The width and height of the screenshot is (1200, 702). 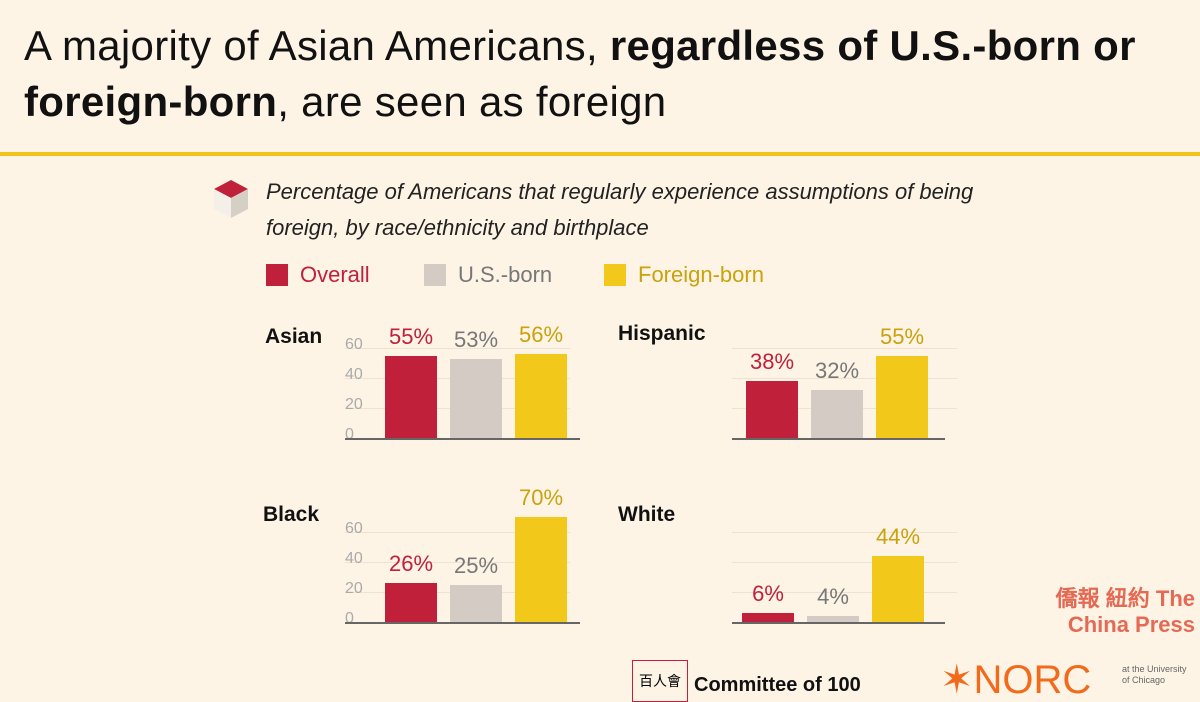 I want to click on cube-icon, so click(x=231, y=199).